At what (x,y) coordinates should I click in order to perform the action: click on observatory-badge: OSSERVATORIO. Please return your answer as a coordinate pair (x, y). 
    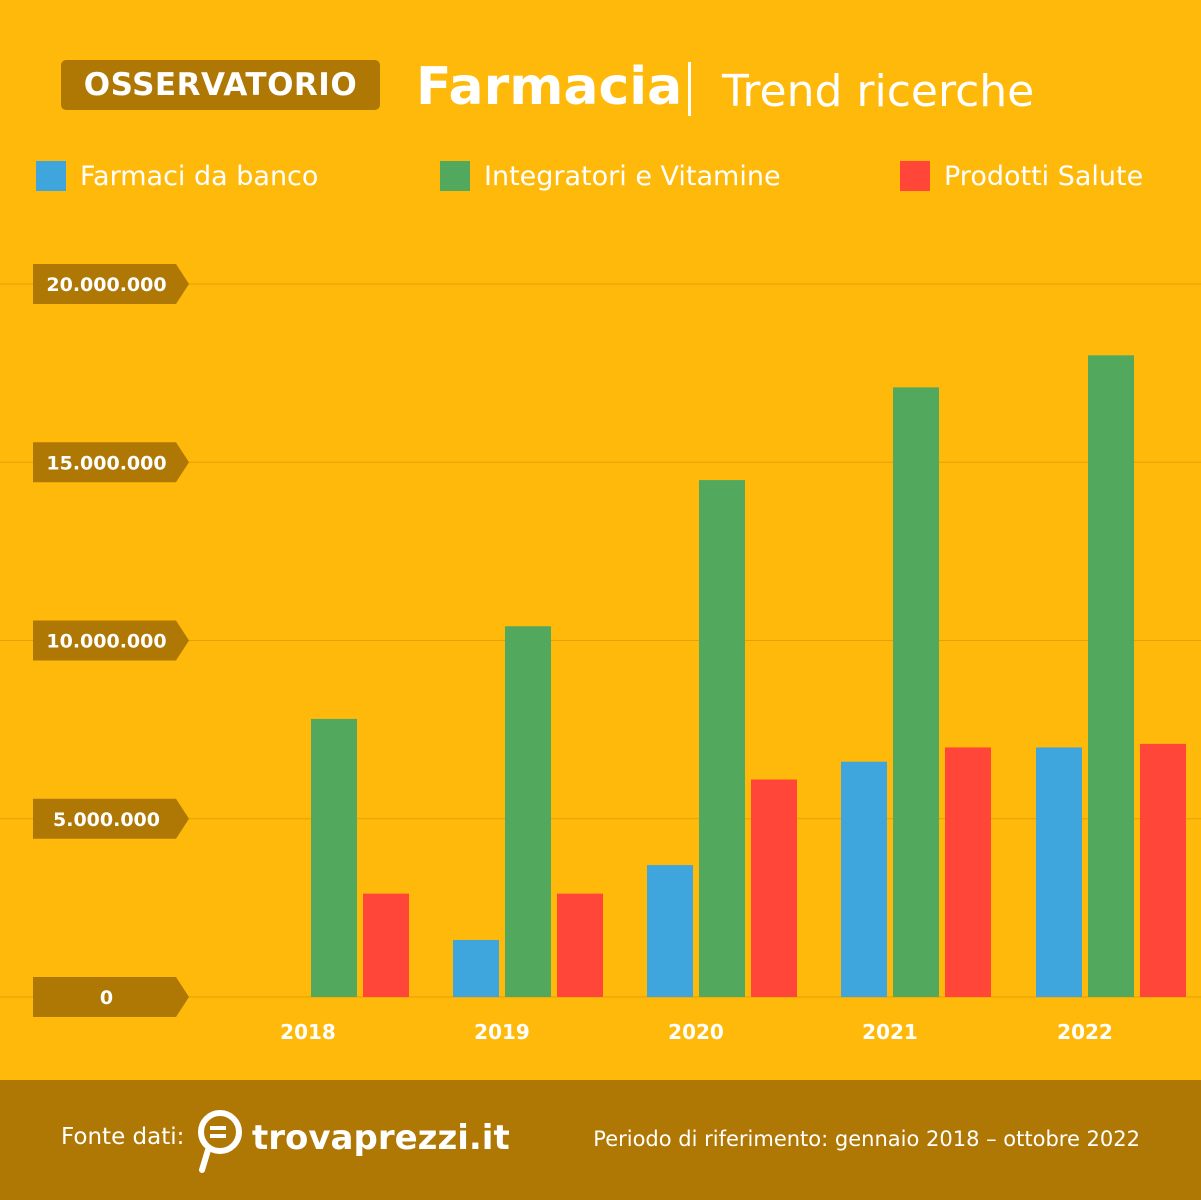
    Looking at the image, I should click on (220, 85).